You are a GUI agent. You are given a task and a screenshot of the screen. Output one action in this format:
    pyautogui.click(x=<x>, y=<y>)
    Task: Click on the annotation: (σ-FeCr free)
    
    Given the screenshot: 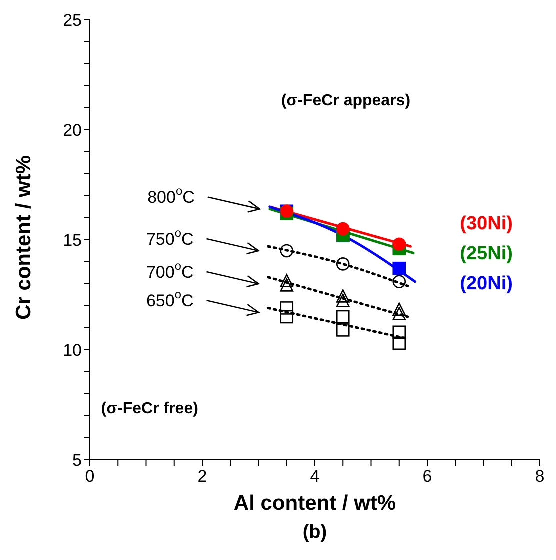 What is the action you would take?
    pyautogui.click(x=149, y=409)
    